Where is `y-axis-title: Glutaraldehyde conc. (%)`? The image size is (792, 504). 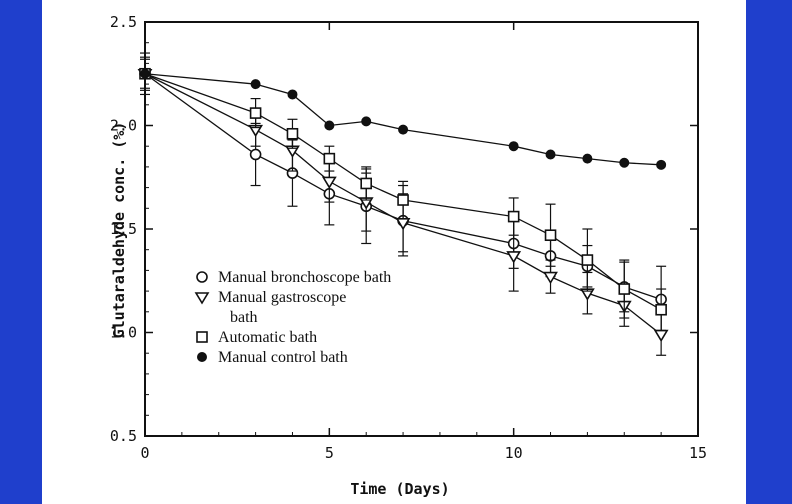 y-axis-title: Glutaraldehyde conc. (%) is located at coordinates (119, 230).